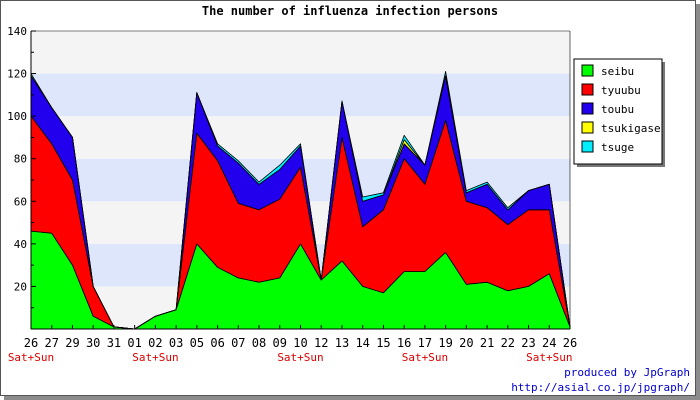  I want to click on credit-producer: produced by JpGraph, so click(627, 372).